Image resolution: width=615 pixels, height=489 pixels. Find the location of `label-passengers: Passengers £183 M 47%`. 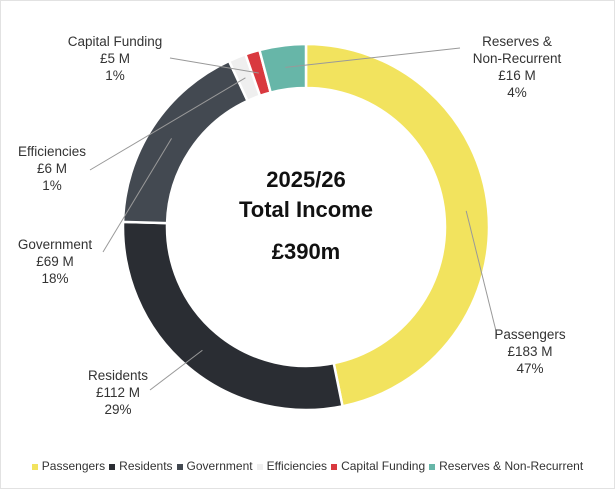

label-passengers: Passengers £183 M 47% is located at coordinates (530, 351).